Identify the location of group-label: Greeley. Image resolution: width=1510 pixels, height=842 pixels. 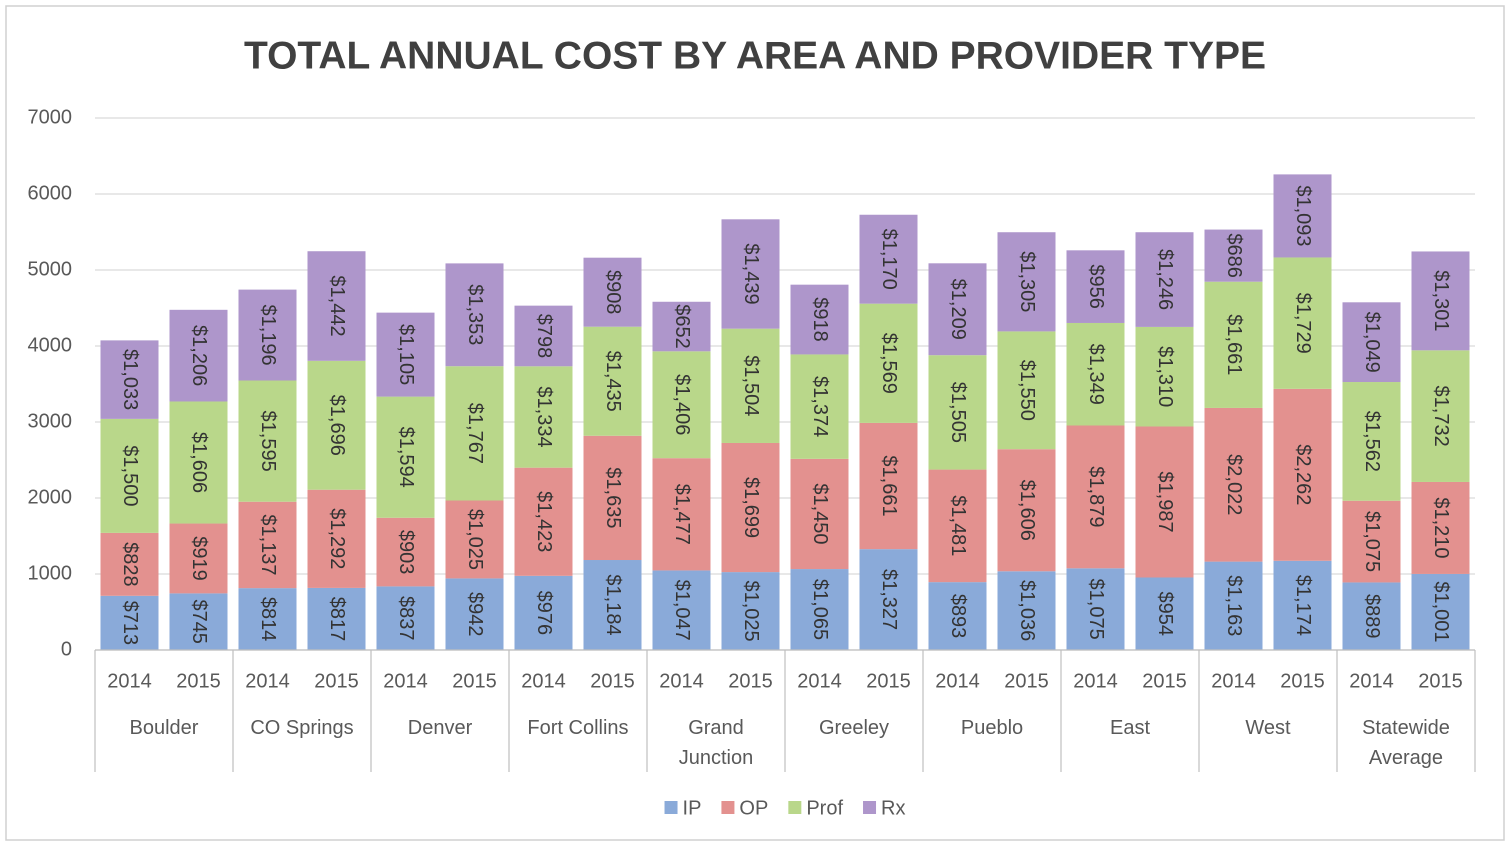
(854, 728).